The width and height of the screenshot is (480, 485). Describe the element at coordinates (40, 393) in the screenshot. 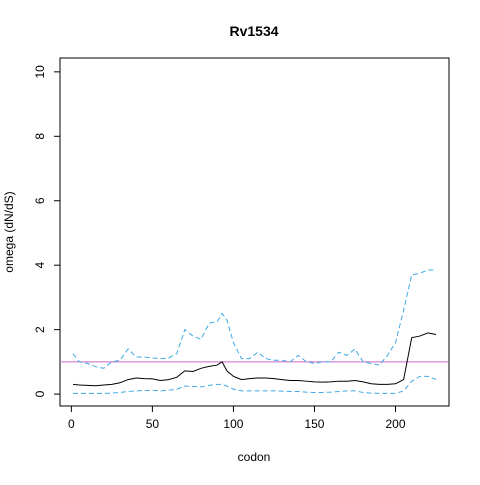

I see `y-tick-label: 0` at that location.